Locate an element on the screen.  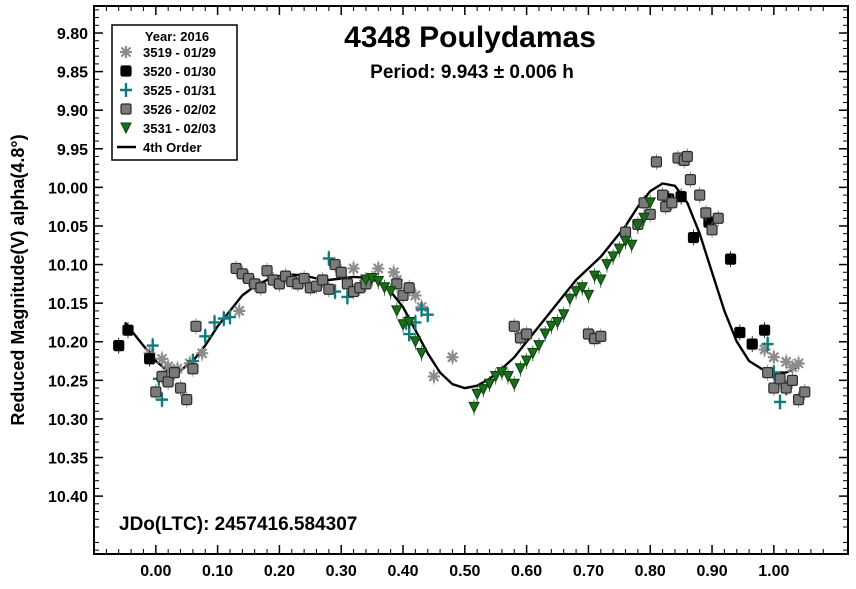
legend-entry-label: 3526 - 02/02 is located at coordinates (179, 109).